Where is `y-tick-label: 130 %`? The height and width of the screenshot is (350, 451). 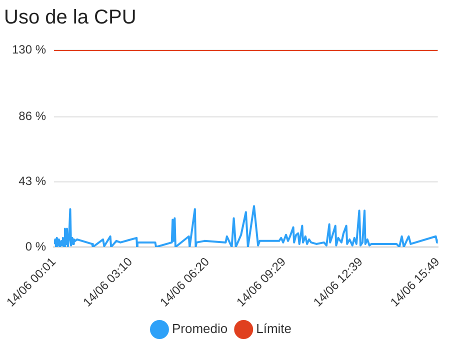 y-tick-label: 130 % is located at coordinates (29, 49).